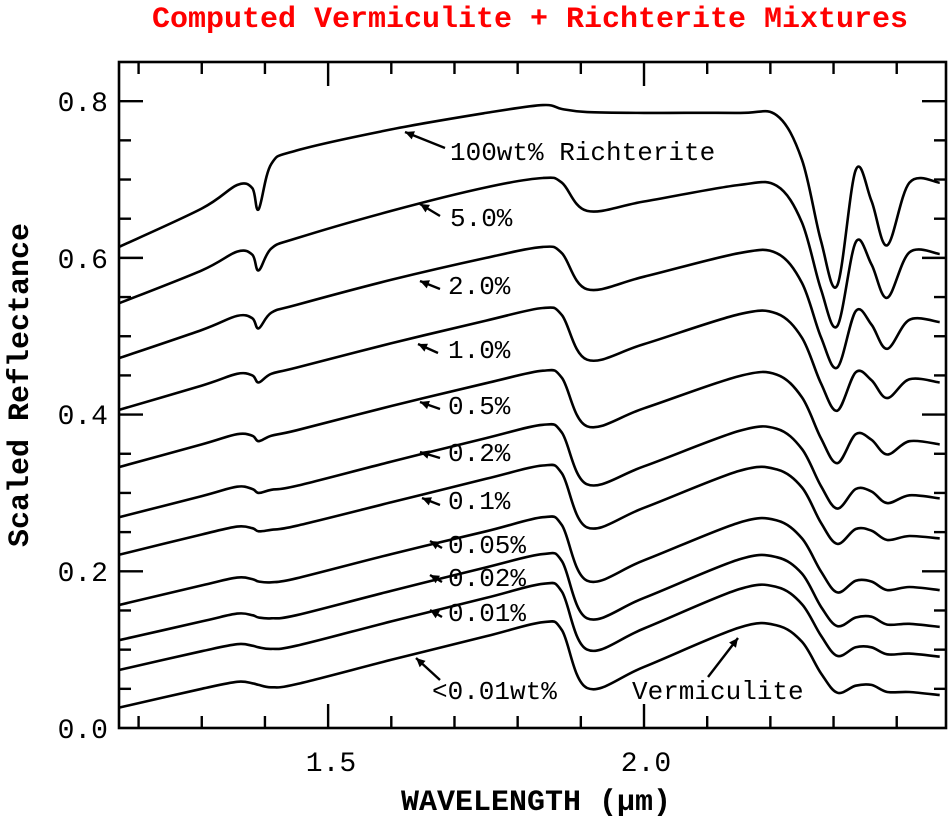 Image resolution: width=950 pixels, height=819 pixels. What do you see at coordinates (487, 579) in the screenshot?
I see `annotation-label-8: 0.02%` at bounding box center [487, 579].